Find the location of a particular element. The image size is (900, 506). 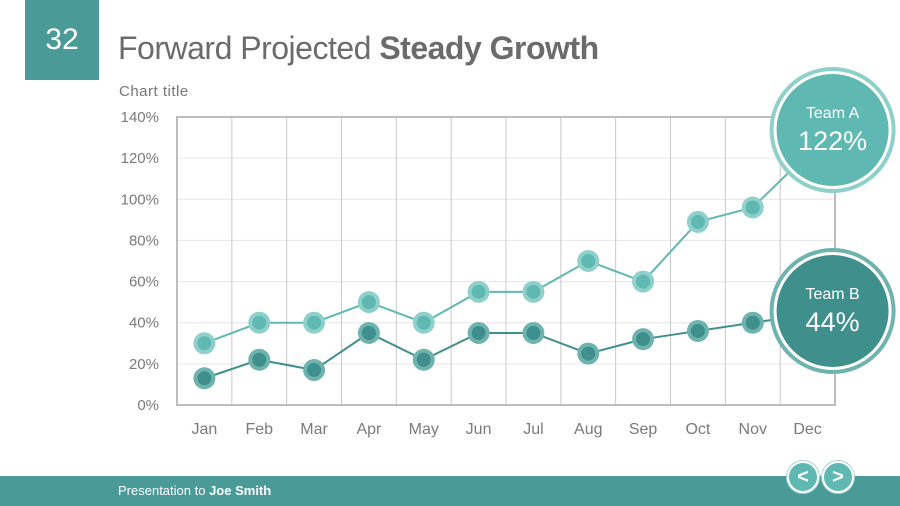

x-tick-label: Oct is located at coordinates (697, 429).